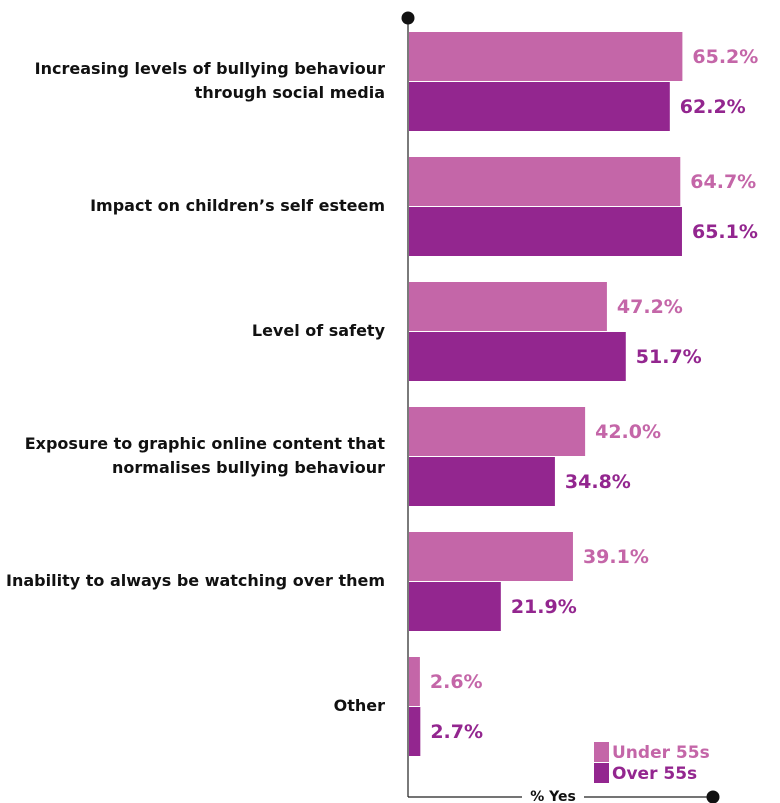 The image size is (780, 803). What do you see at coordinates (725, 57) in the screenshot?
I see `value-label: 65.2%` at bounding box center [725, 57].